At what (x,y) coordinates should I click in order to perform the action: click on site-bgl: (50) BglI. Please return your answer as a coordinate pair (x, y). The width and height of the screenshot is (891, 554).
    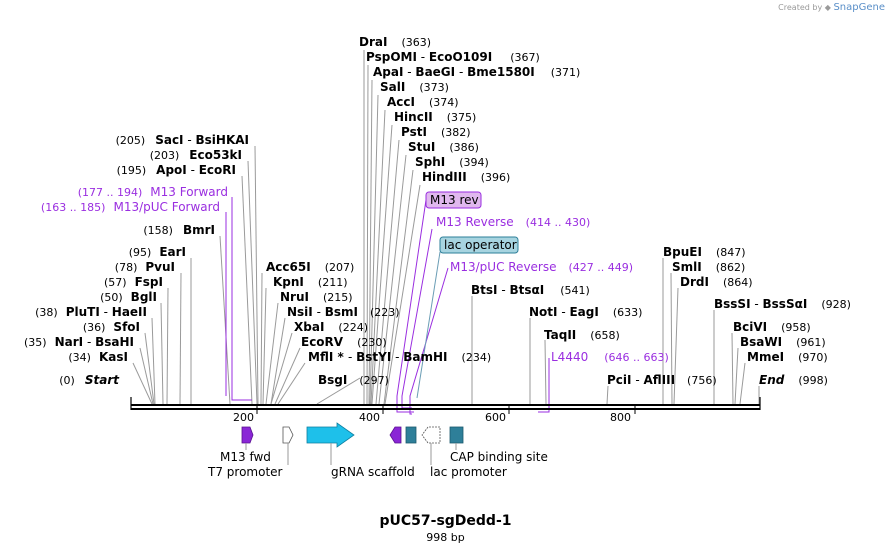
    Looking at the image, I should click on (128, 297).